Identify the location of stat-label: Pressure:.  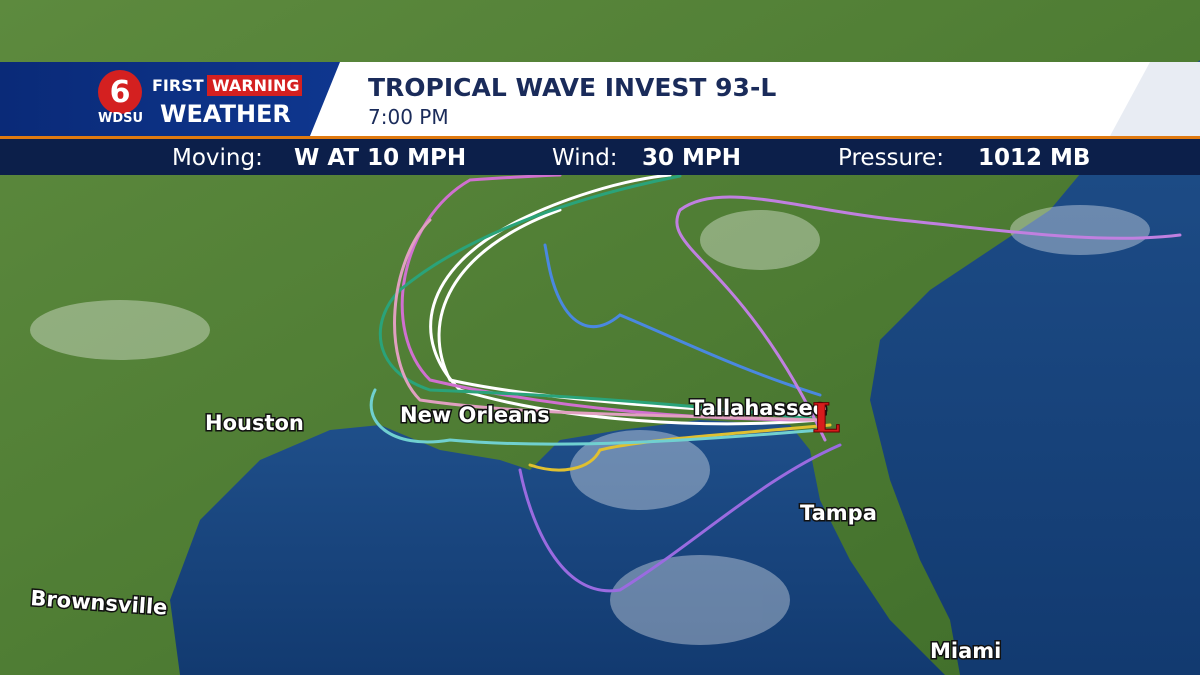
(891, 158).